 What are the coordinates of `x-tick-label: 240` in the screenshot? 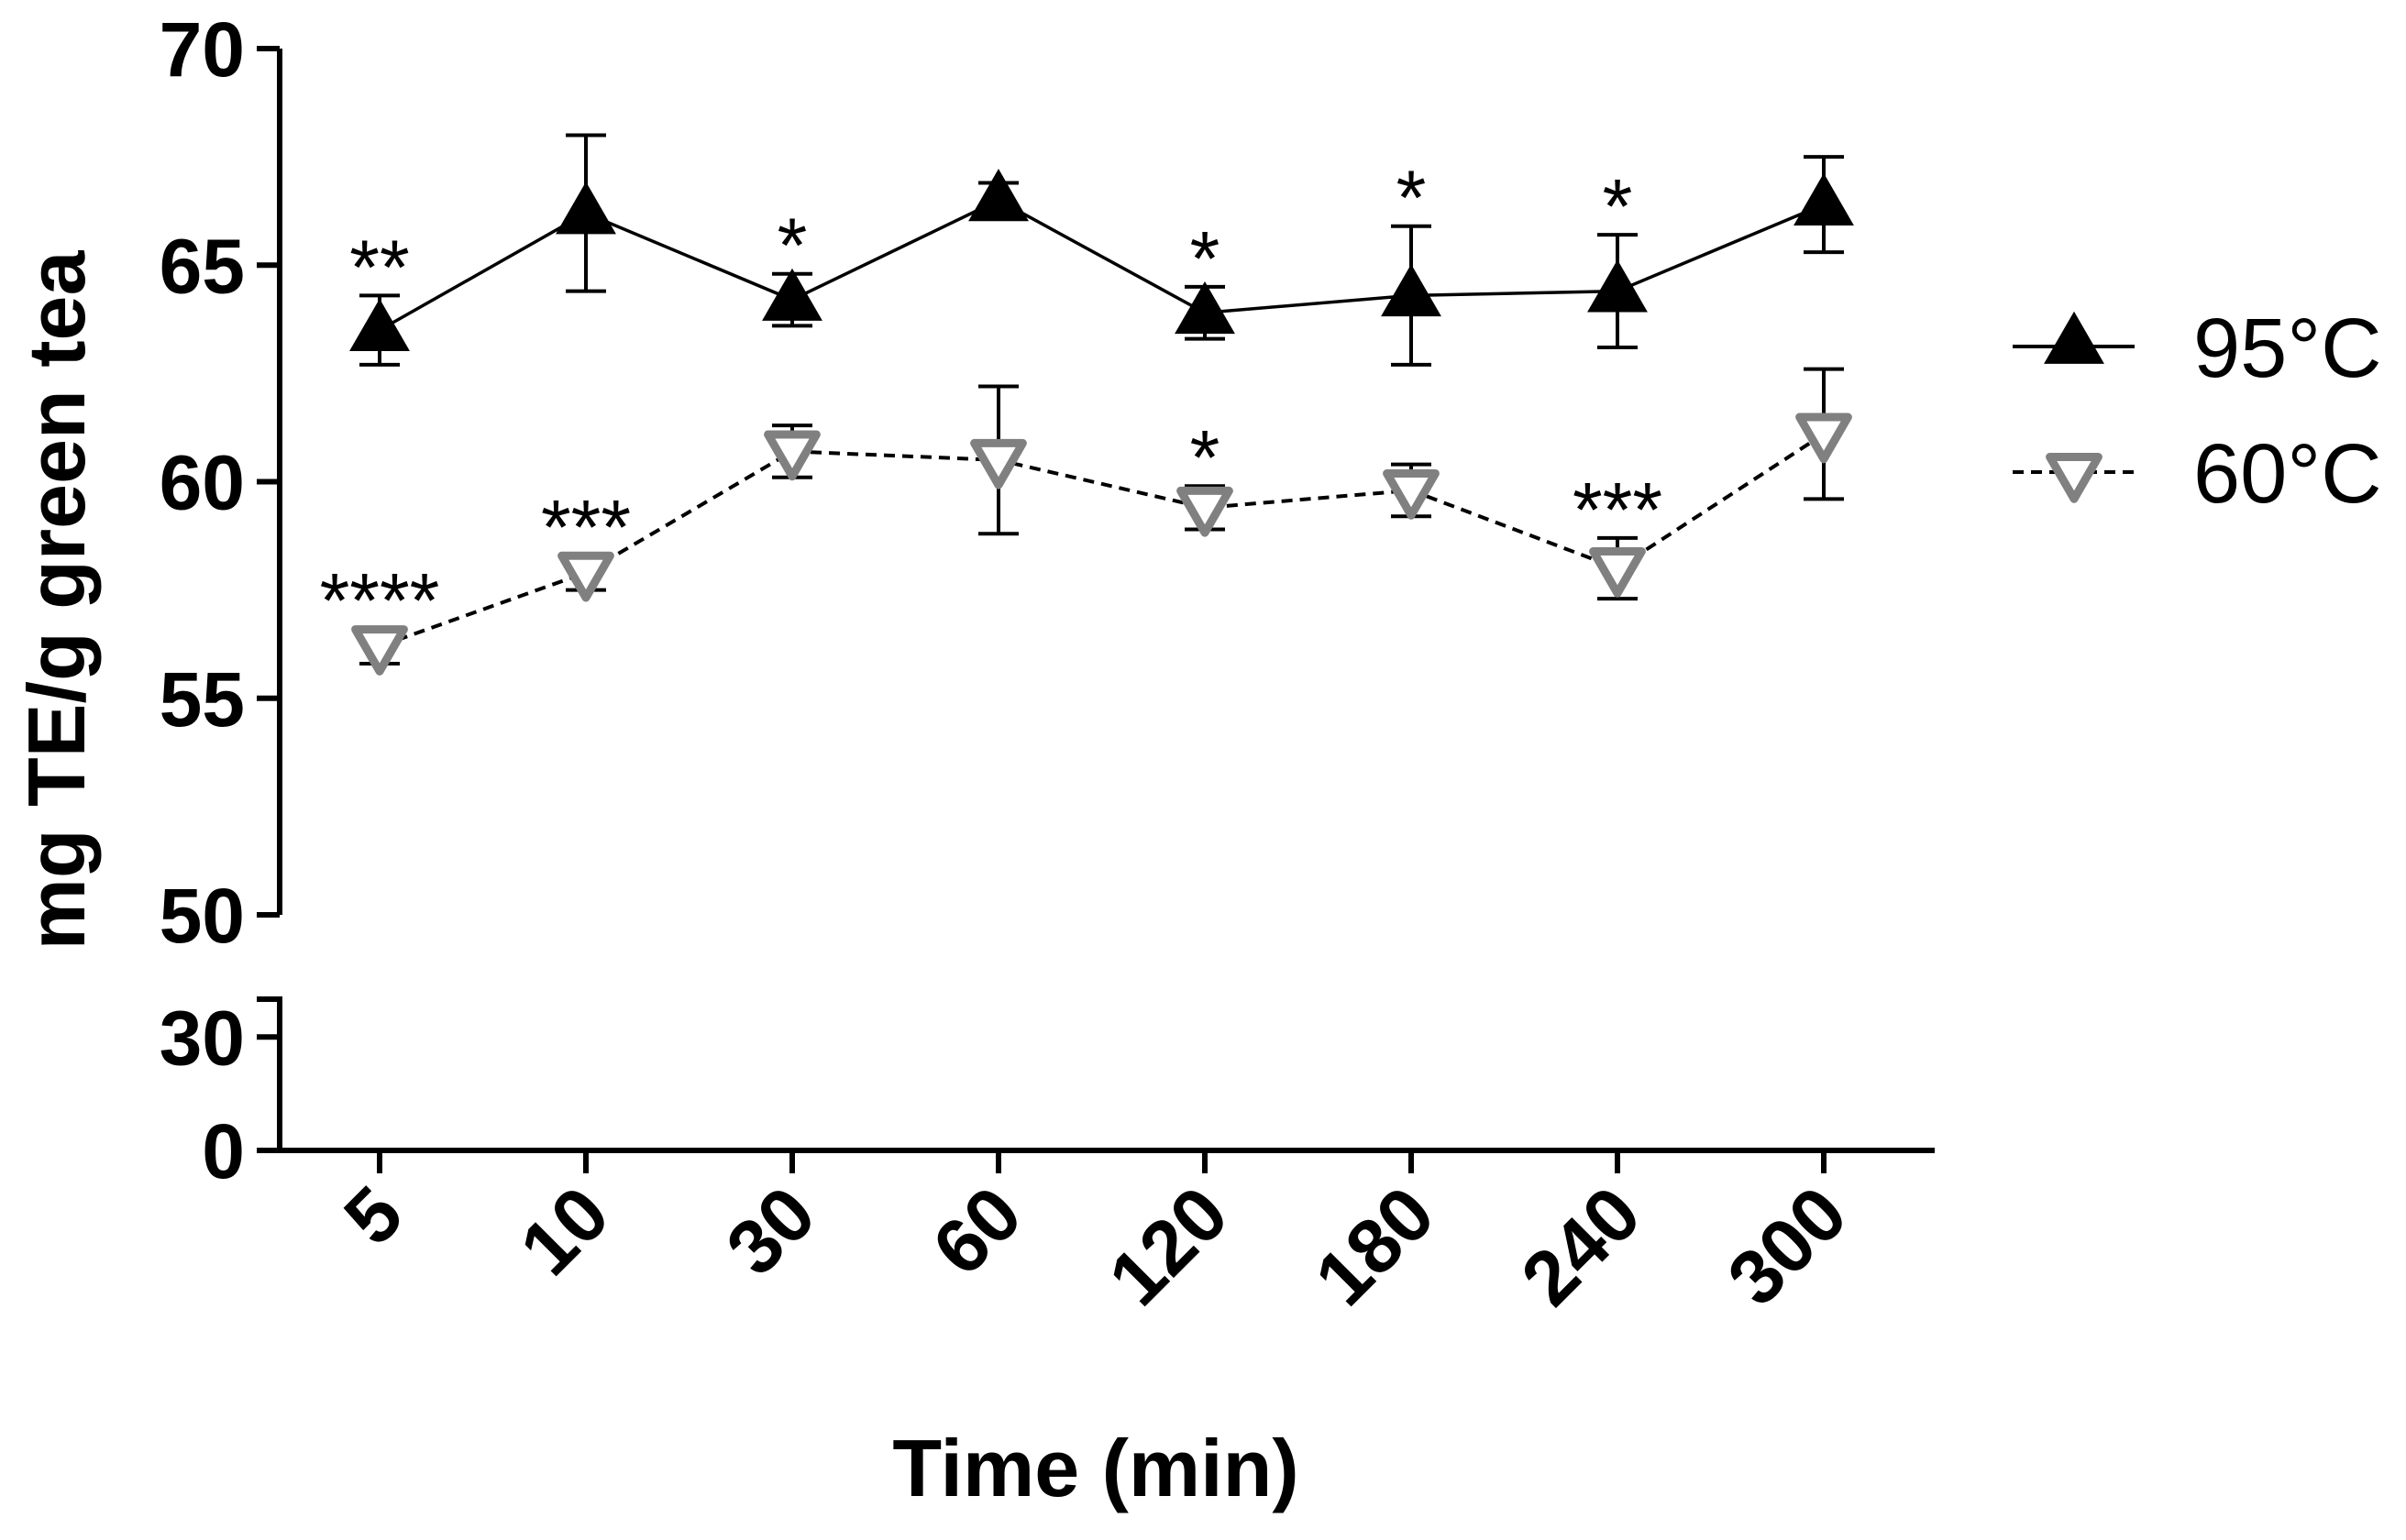 It's located at (1581, 1246).